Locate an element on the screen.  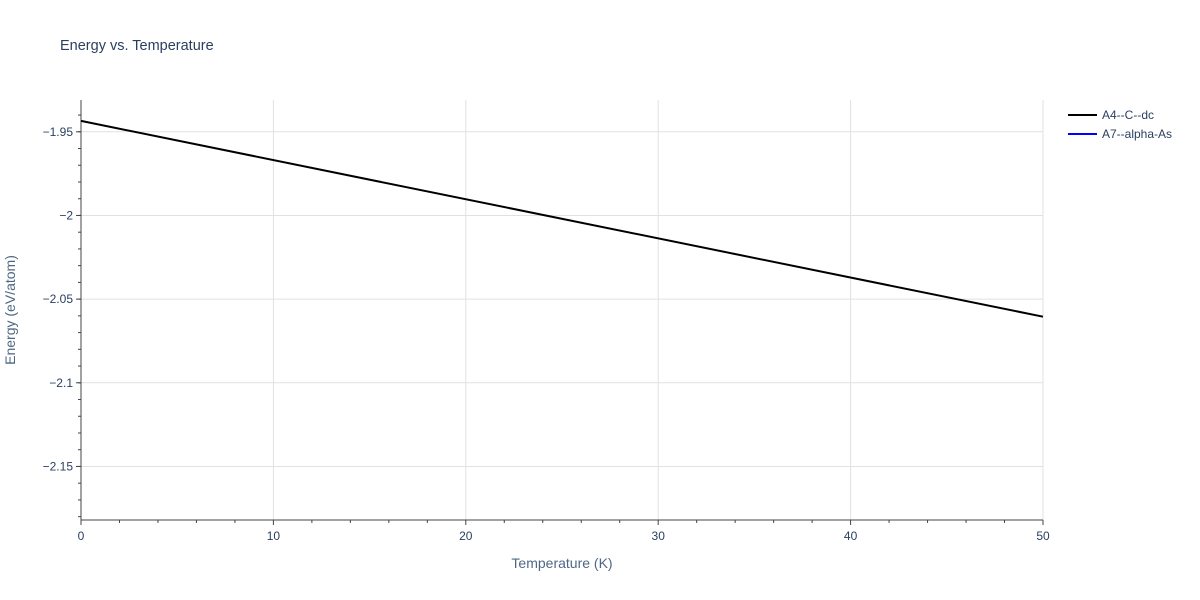
legend: A4--C--dc A7--alpha-As is located at coordinates (1120, 124).